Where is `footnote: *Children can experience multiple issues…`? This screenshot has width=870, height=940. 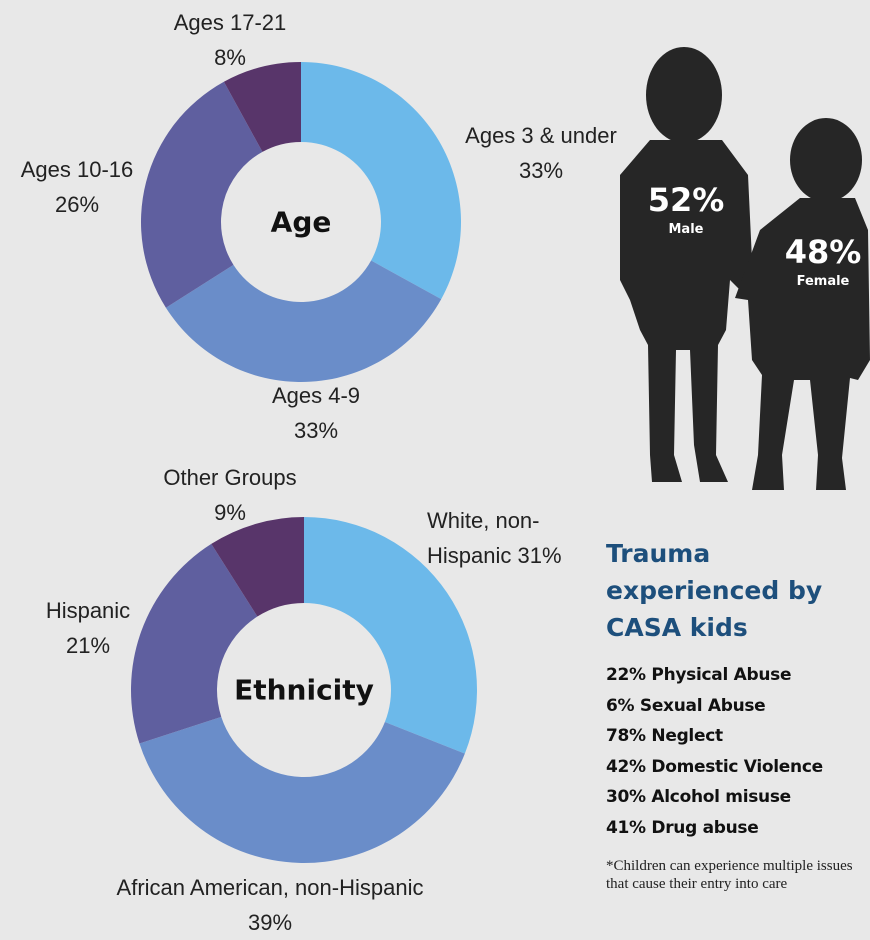
footnote: *Children can experience multiple issues… is located at coordinates (729, 875).